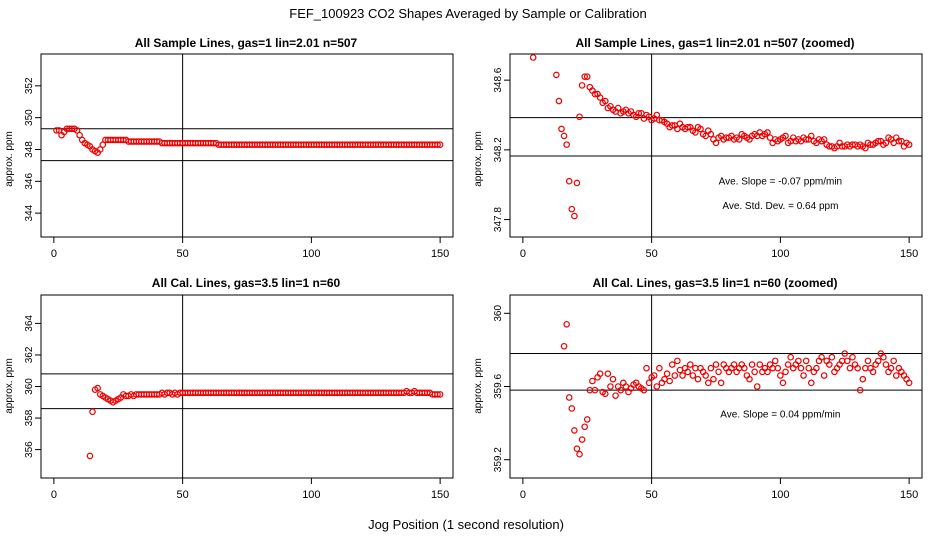 The width and height of the screenshot is (936, 540). I want to click on stat-annotation: Ave. Std. Dev. = 0.64 ppm, so click(780, 206).